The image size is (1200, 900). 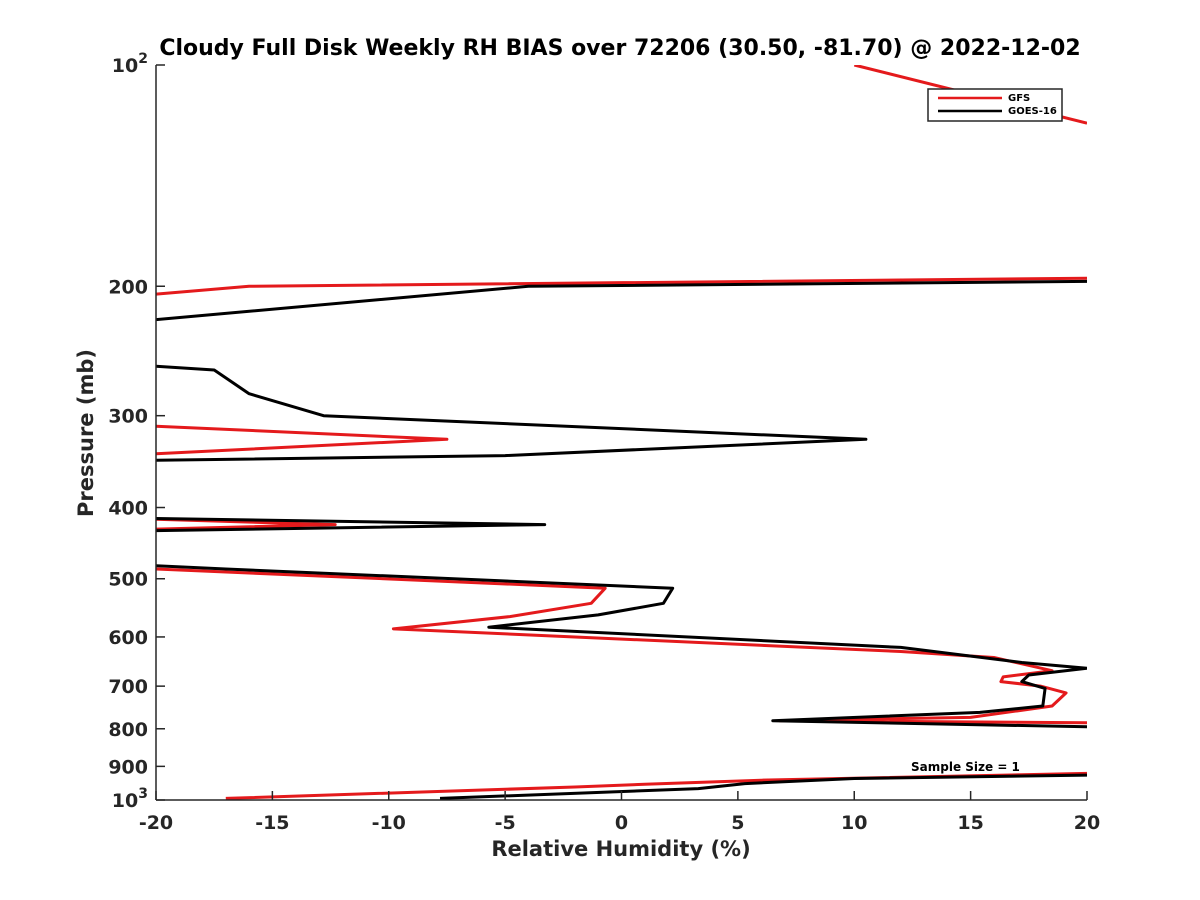 I want to click on y-tick-label: 10², so click(x=130, y=64).